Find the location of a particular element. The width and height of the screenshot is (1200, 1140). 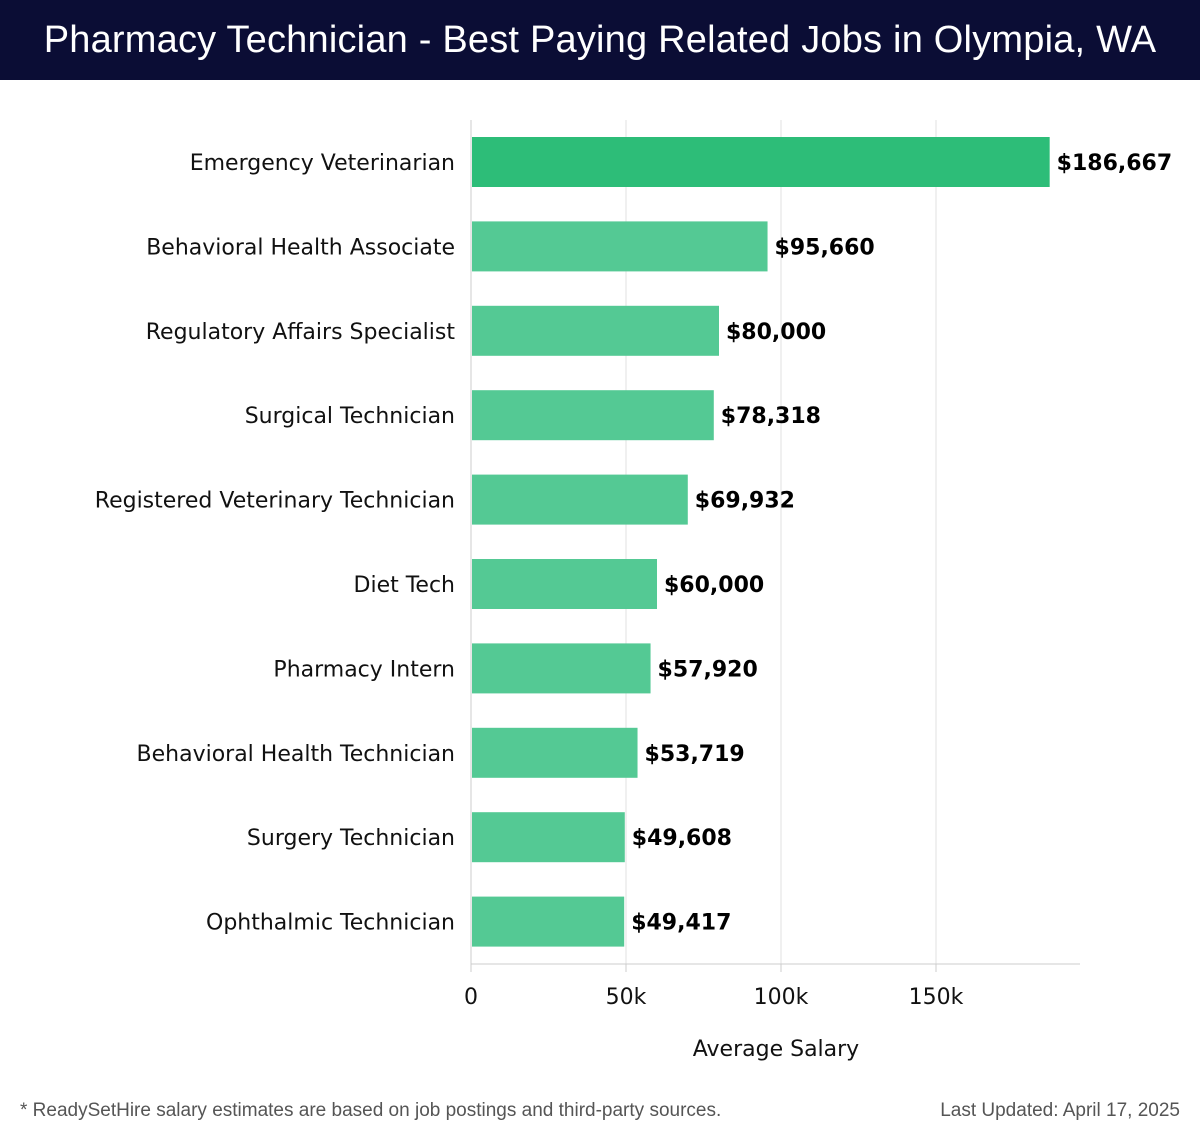

category-label: Behavioral Health Technician is located at coordinates (296, 754).